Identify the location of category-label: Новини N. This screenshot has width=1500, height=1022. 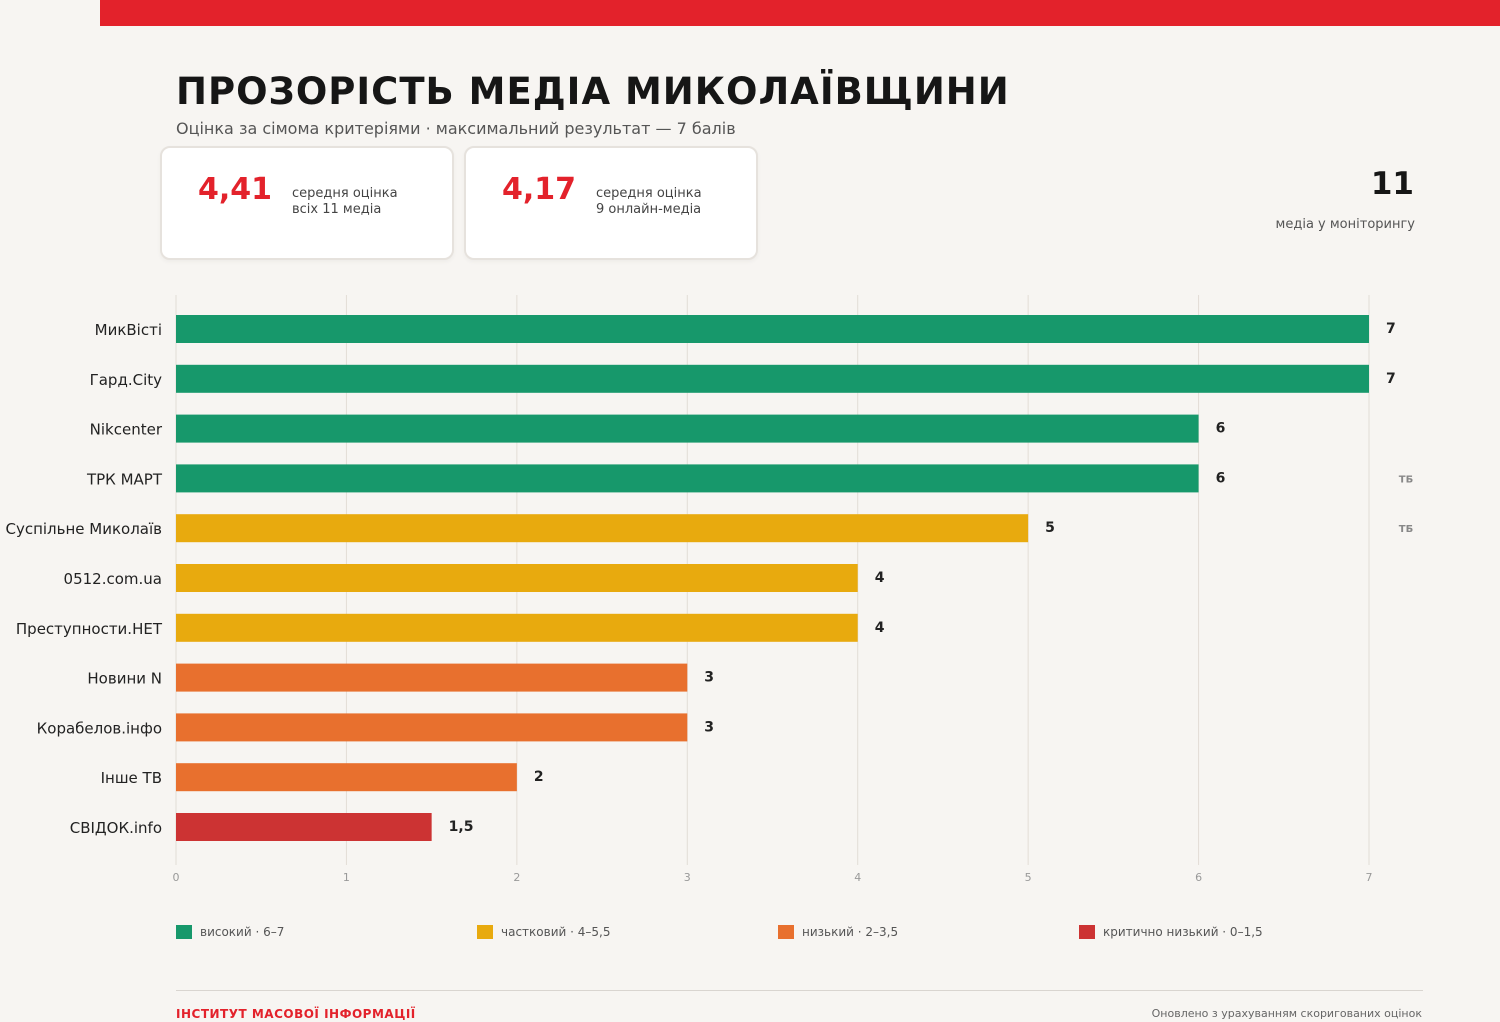
(124, 679).